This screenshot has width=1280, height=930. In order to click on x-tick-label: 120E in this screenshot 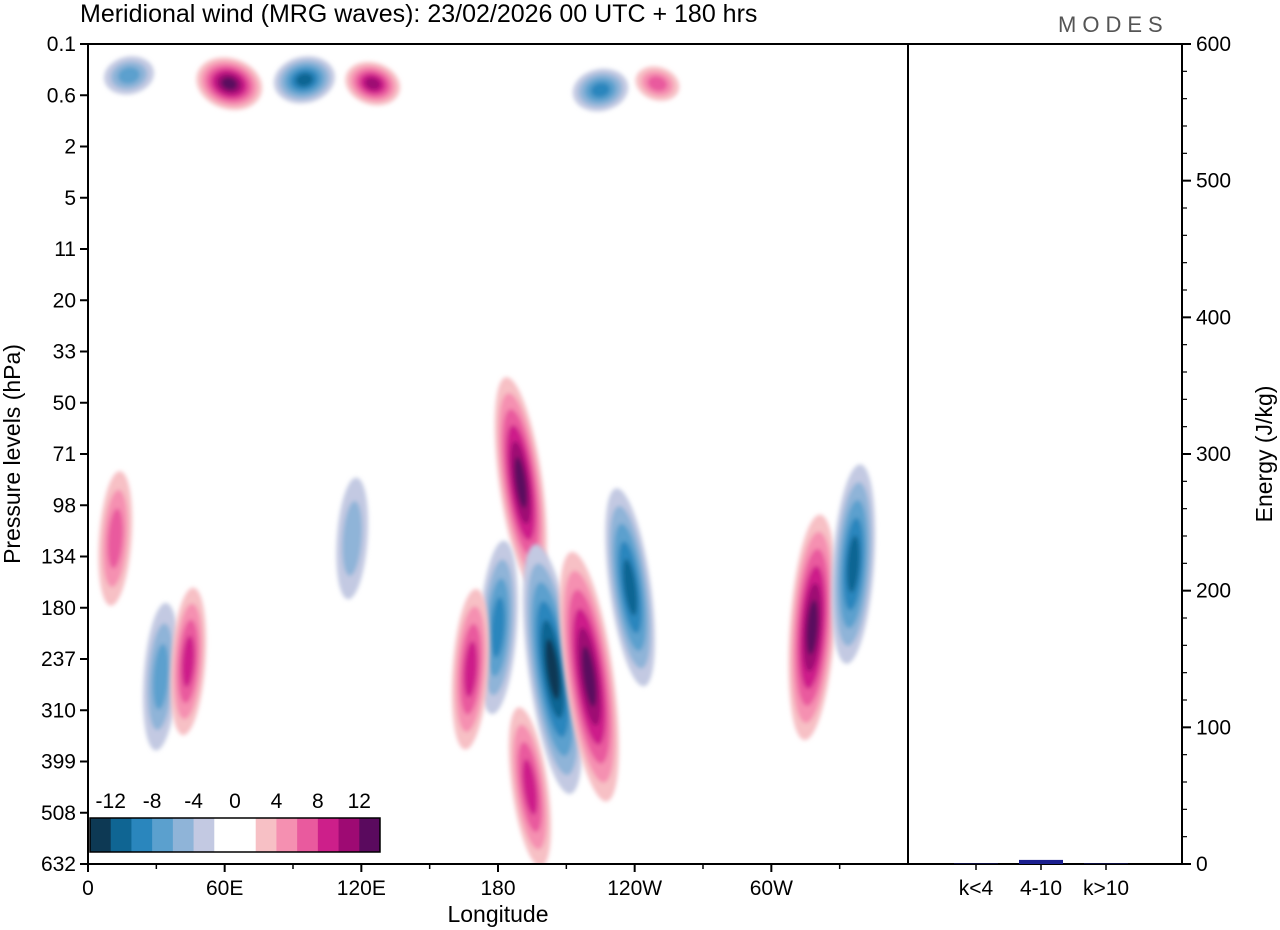, I will do `click(361, 888)`.